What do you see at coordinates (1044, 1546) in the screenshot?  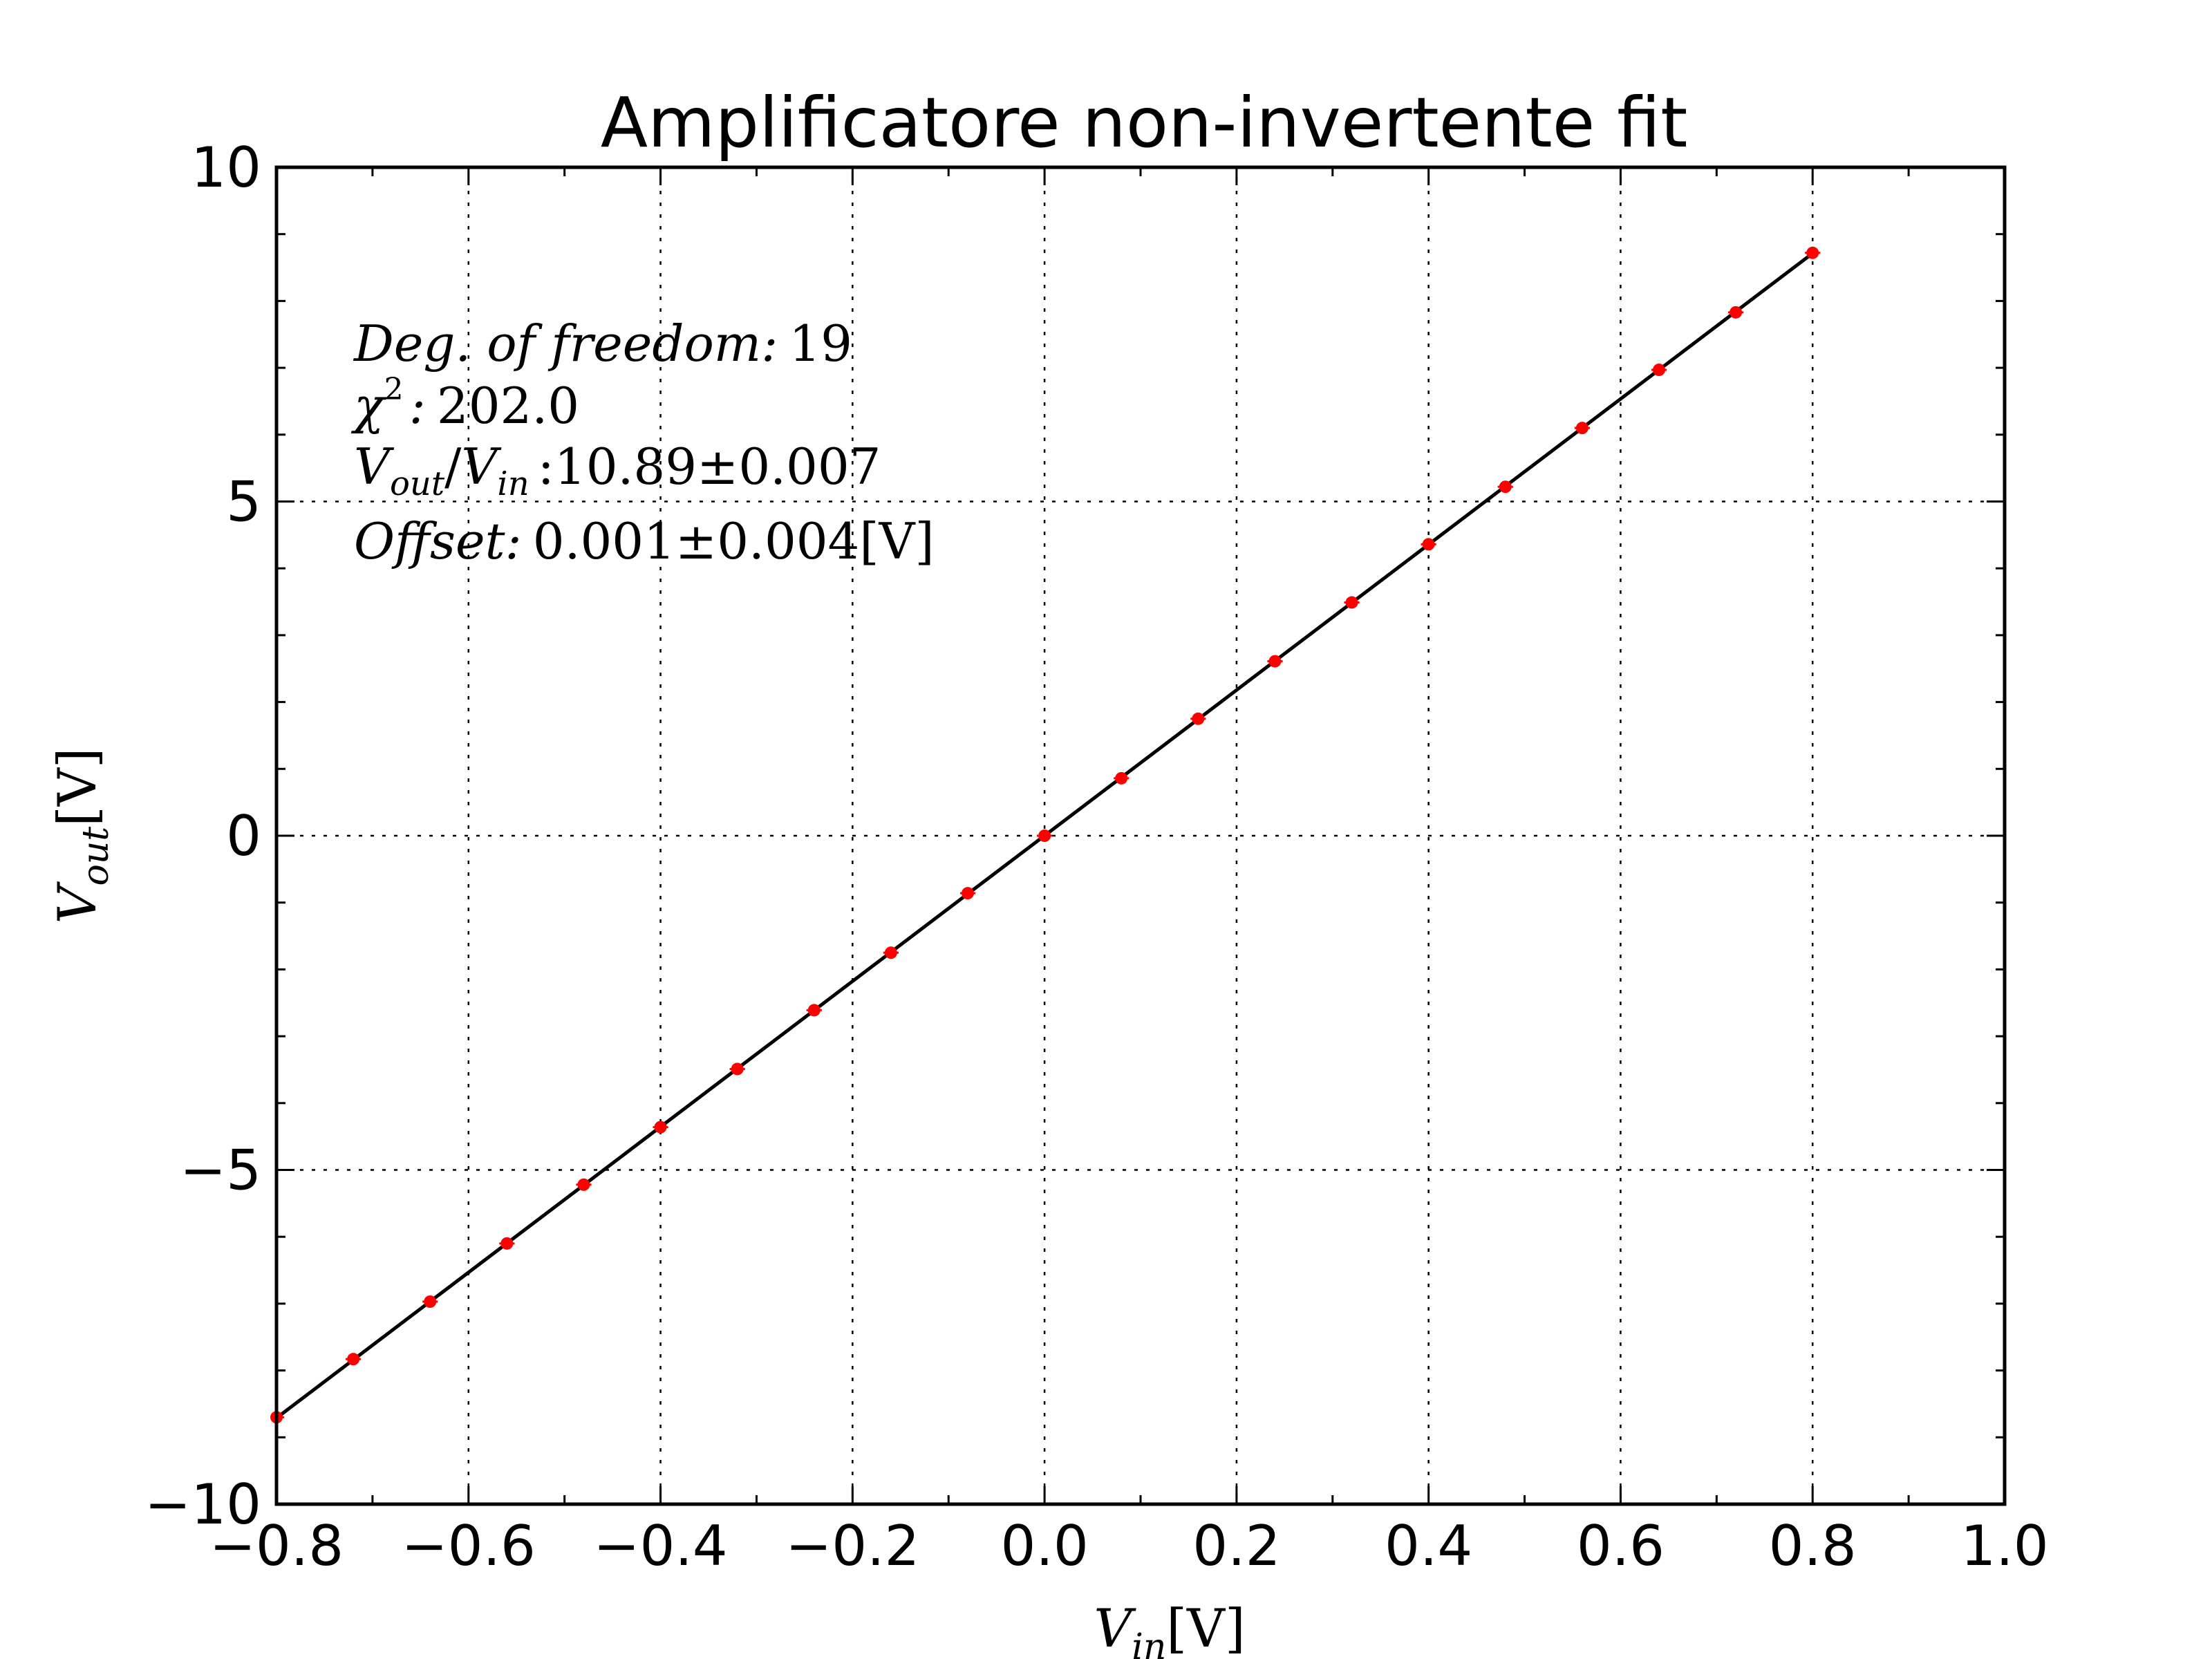 I see `x-tick-label: 0.0` at bounding box center [1044, 1546].